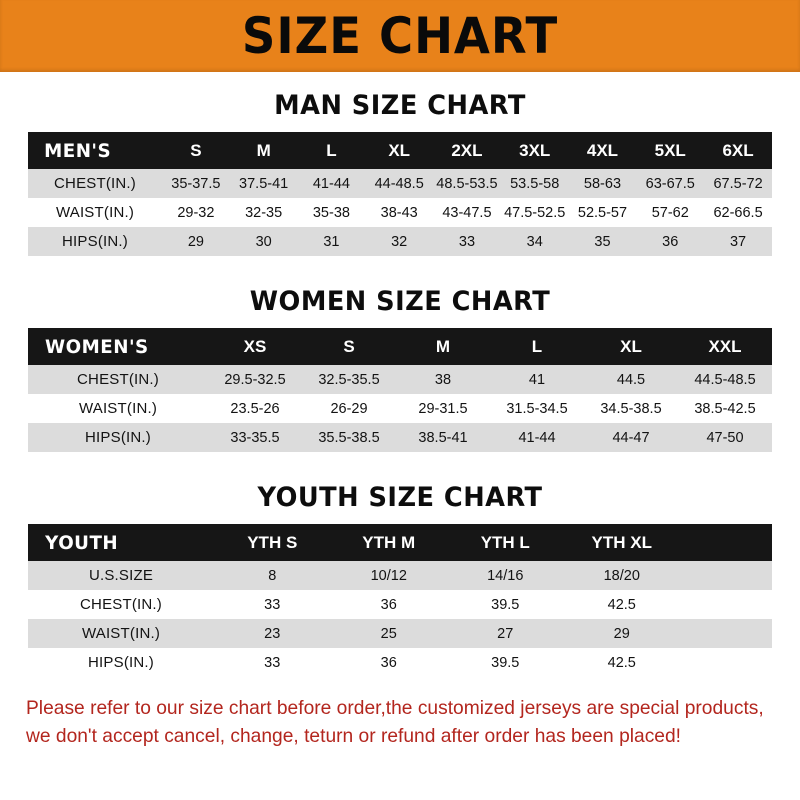 The width and height of the screenshot is (800, 800). Describe the element at coordinates (621, 542) in the screenshot. I see `youth-col-header-xl: YTH XL` at that location.